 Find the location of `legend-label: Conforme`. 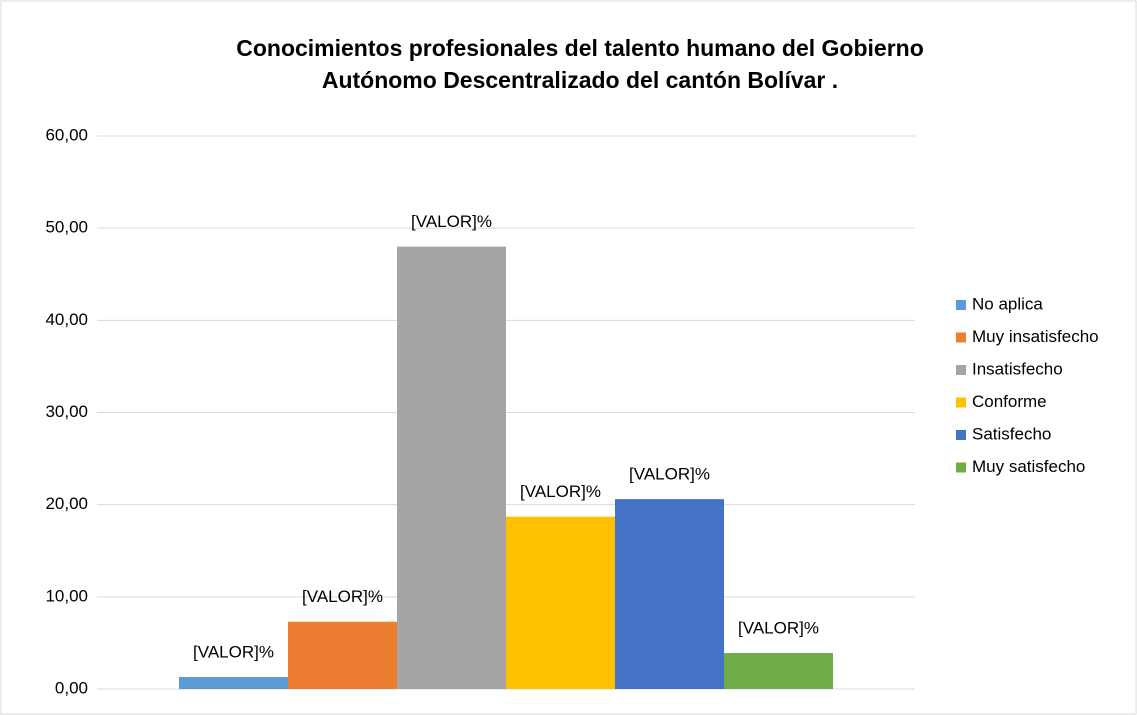

legend-label: Conforme is located at coordinates (1009, 401).